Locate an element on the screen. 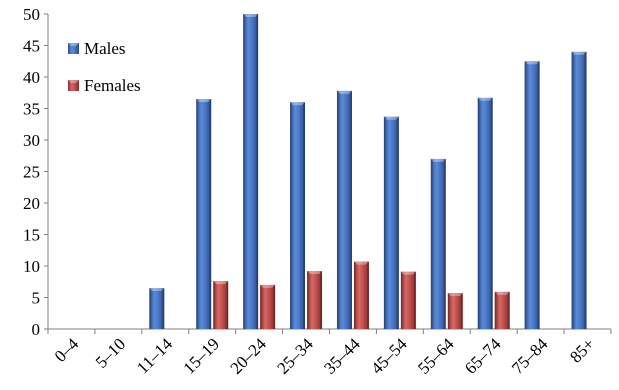  y-tick-label: 15 is located at coordinates (31, 235).